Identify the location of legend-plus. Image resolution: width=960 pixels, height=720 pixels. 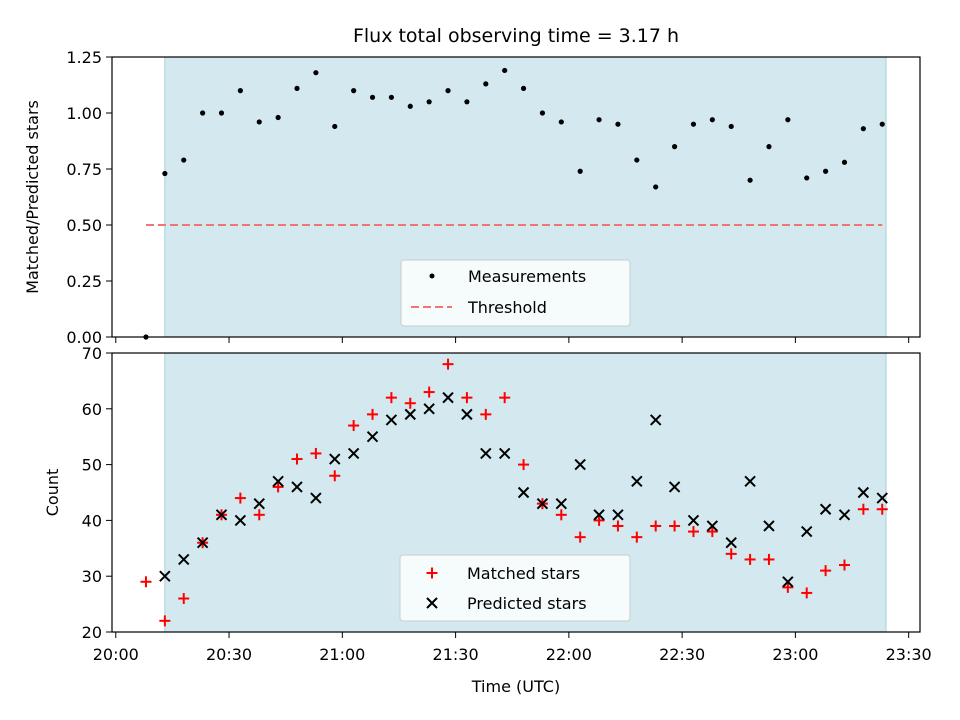
(432, 573).